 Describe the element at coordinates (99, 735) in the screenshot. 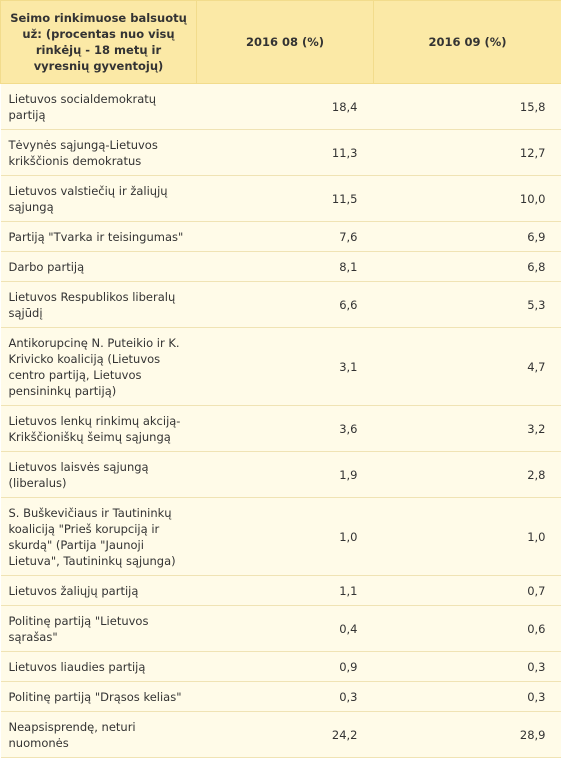

I see `party-cell: Neapsisprendę, neturi nuomonės` at that location.